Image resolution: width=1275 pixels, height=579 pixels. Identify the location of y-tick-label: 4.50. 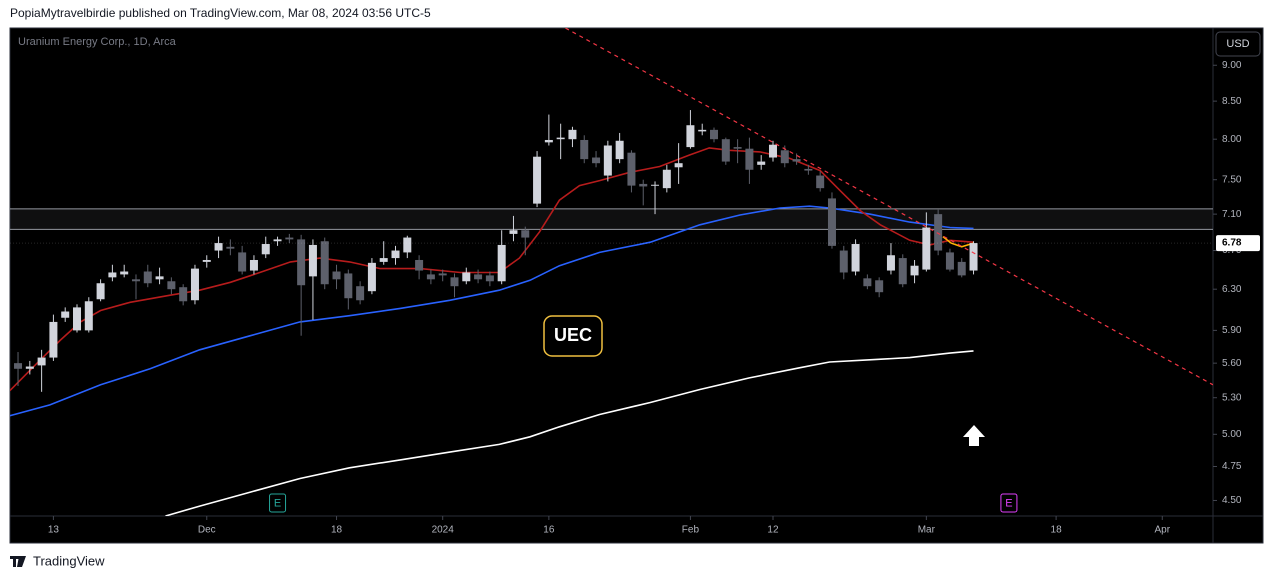
(1232, 500).